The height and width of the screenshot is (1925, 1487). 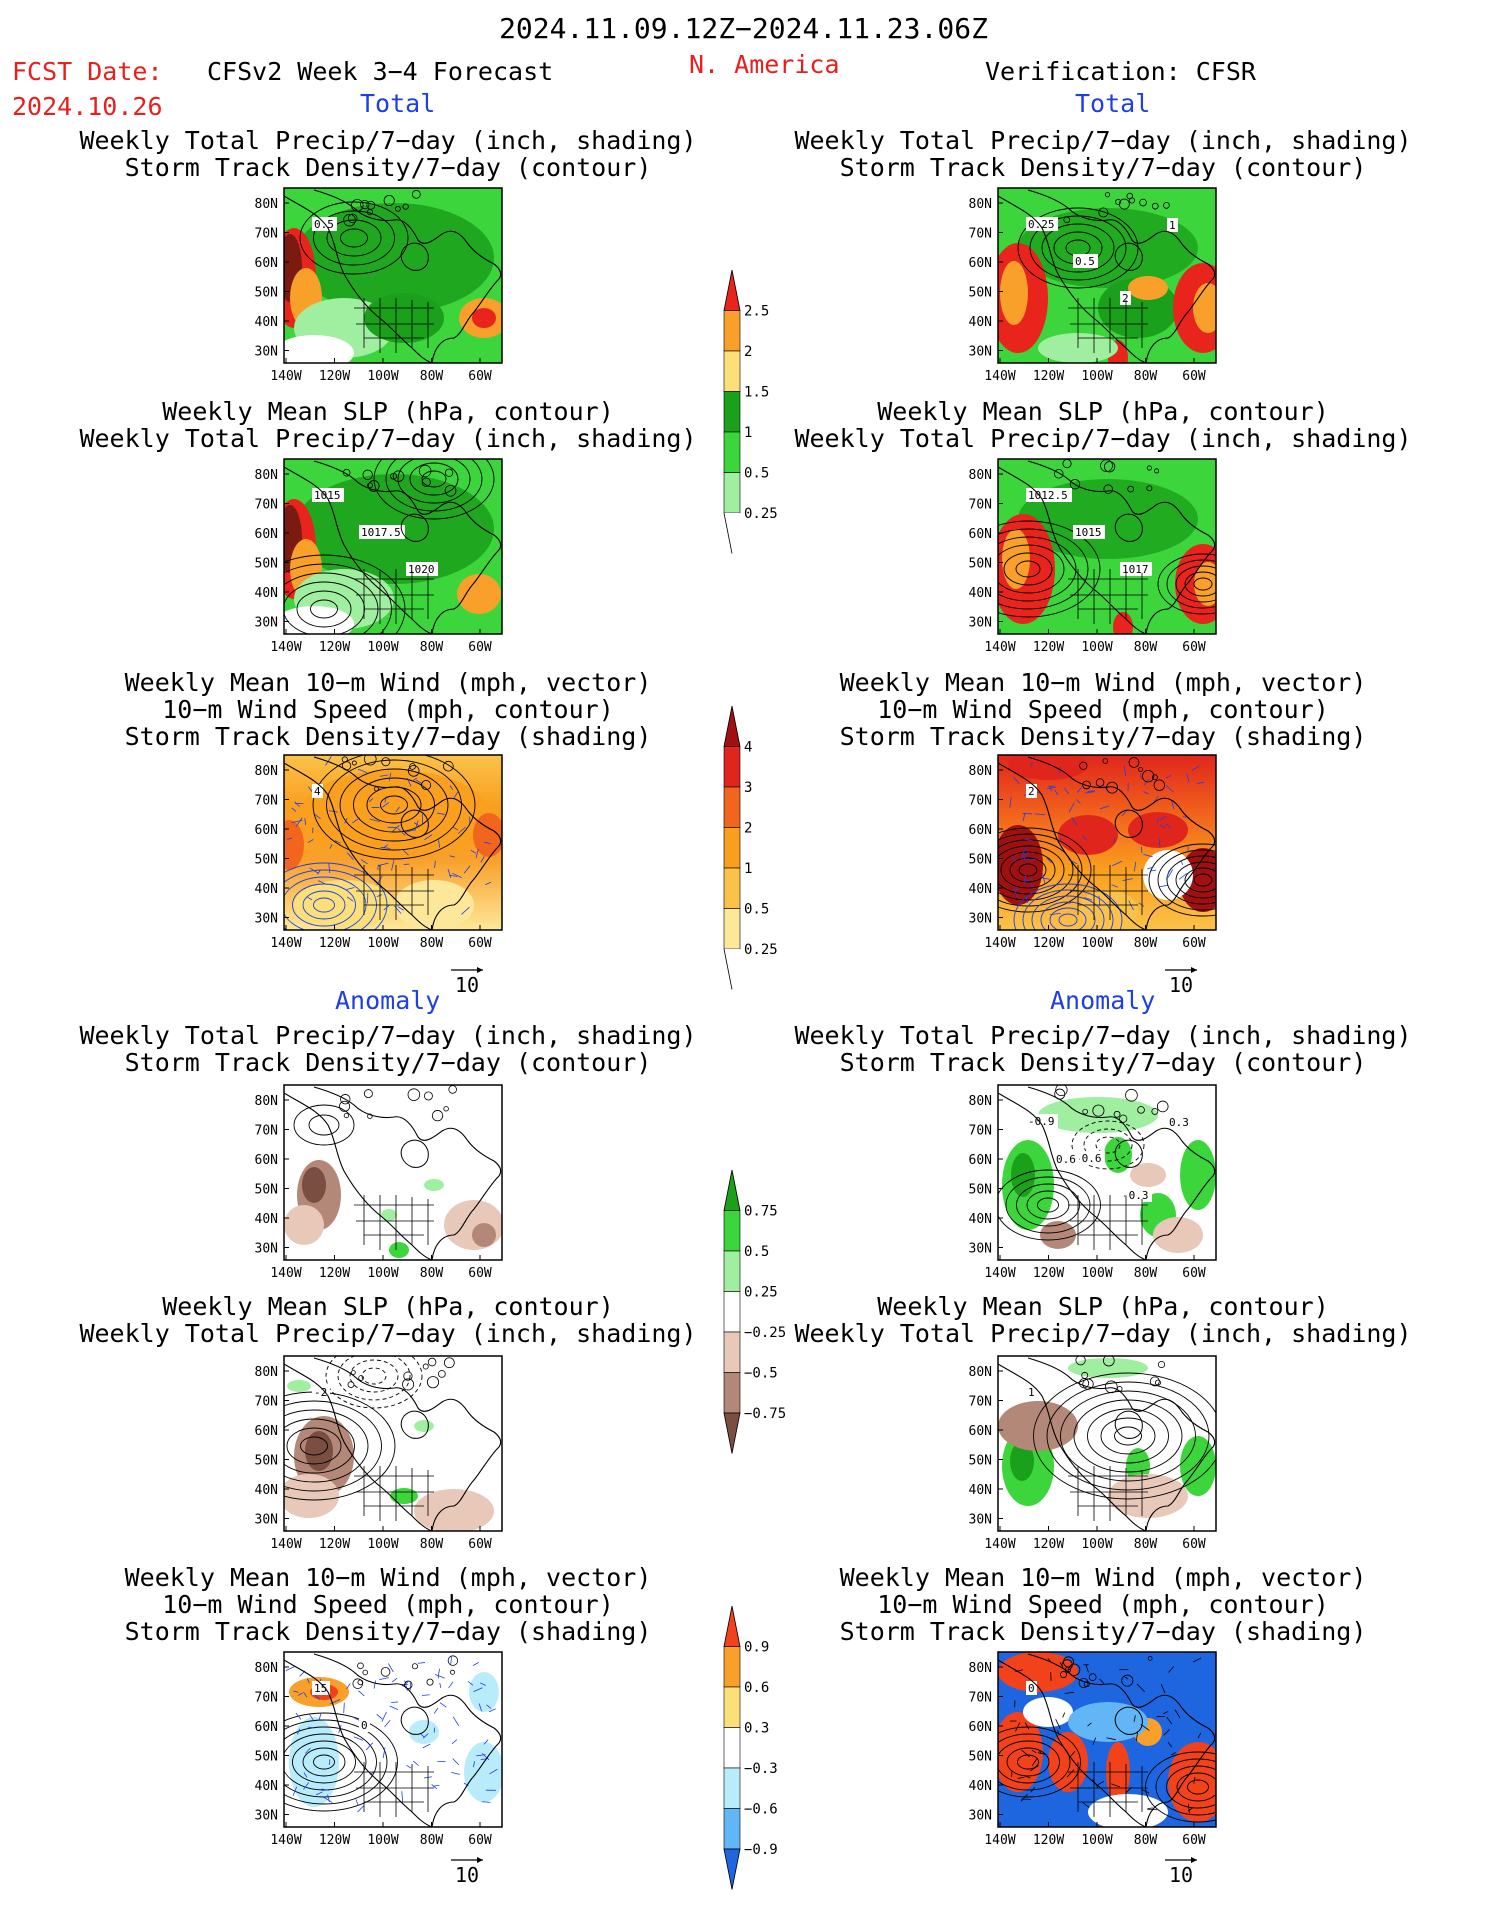 What do you see at coordinates (1031, 791) in the screenshot?
I see `contour-label: 2` at bounding box center [1031, 791].